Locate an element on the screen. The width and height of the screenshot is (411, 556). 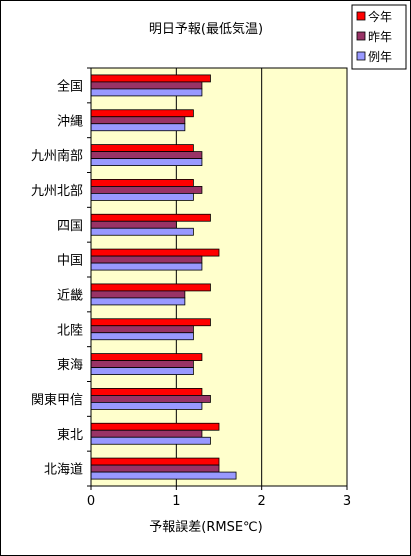
category-label: 関東甲信 is located at coordinates (57, 400).